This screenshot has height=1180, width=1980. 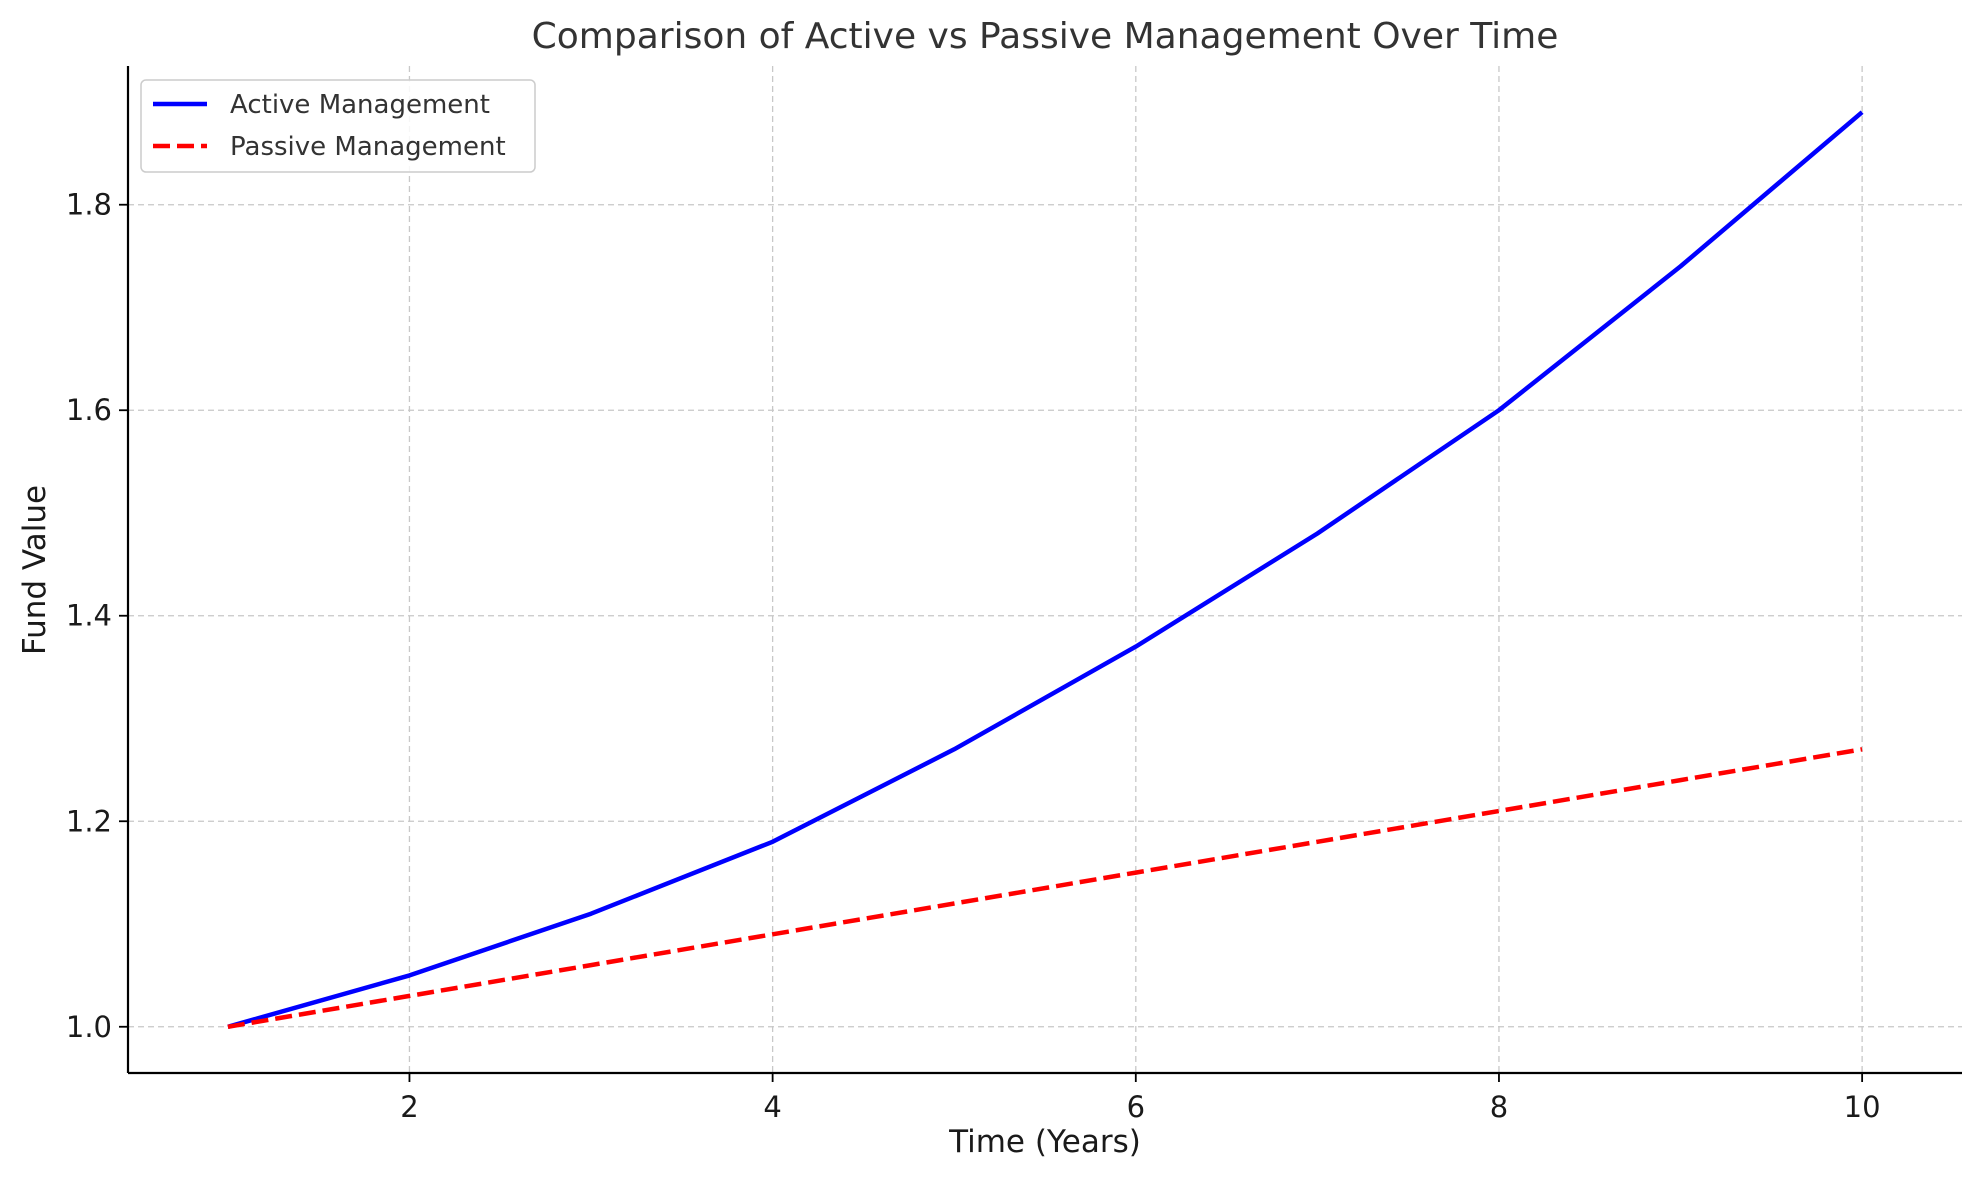 I want to click on legend-label: Active Management, so click(x=360, y=105).